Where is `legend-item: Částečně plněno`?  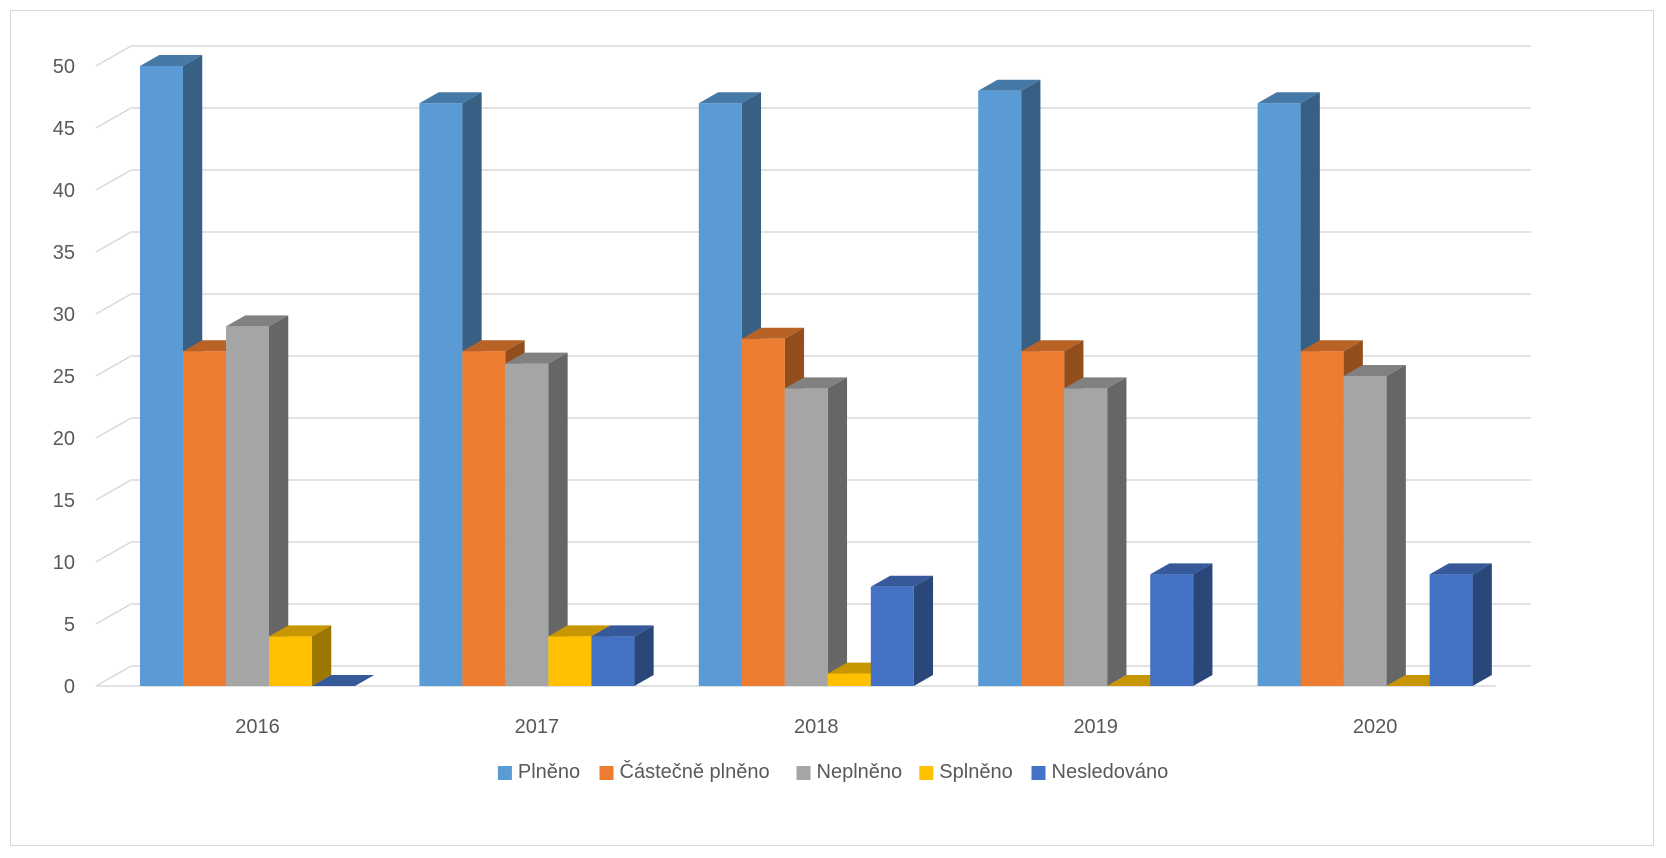
legend-item: Částečně plněno is located at coordinates (685, 771).